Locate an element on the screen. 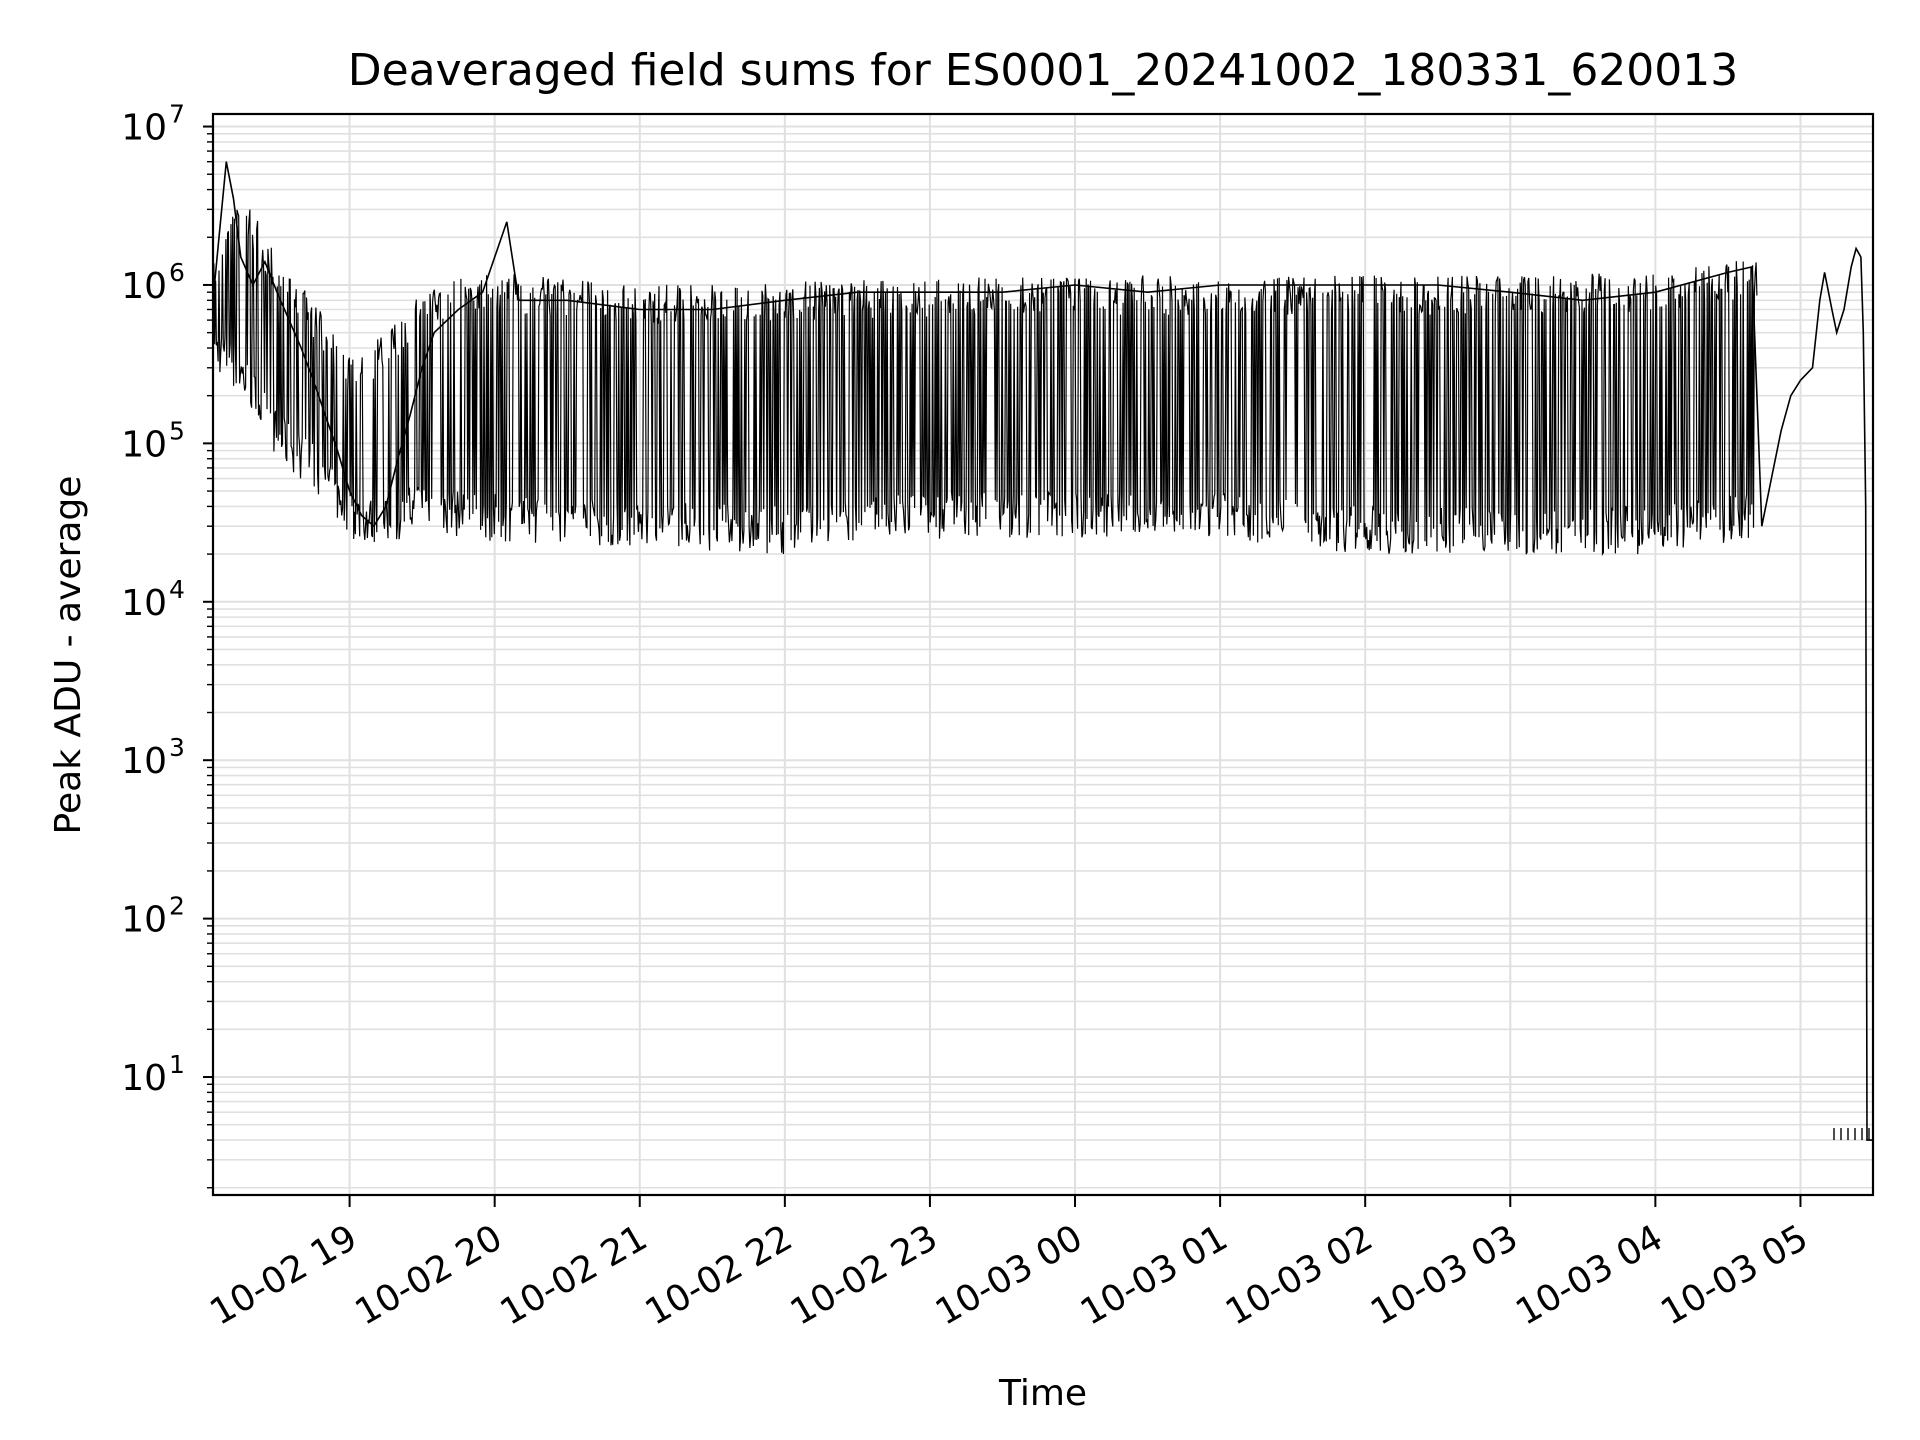 The width and height of the screenshot is (1920, 1440). y-axis-label: Peak ADU - average is located at coordinates (68, 655).